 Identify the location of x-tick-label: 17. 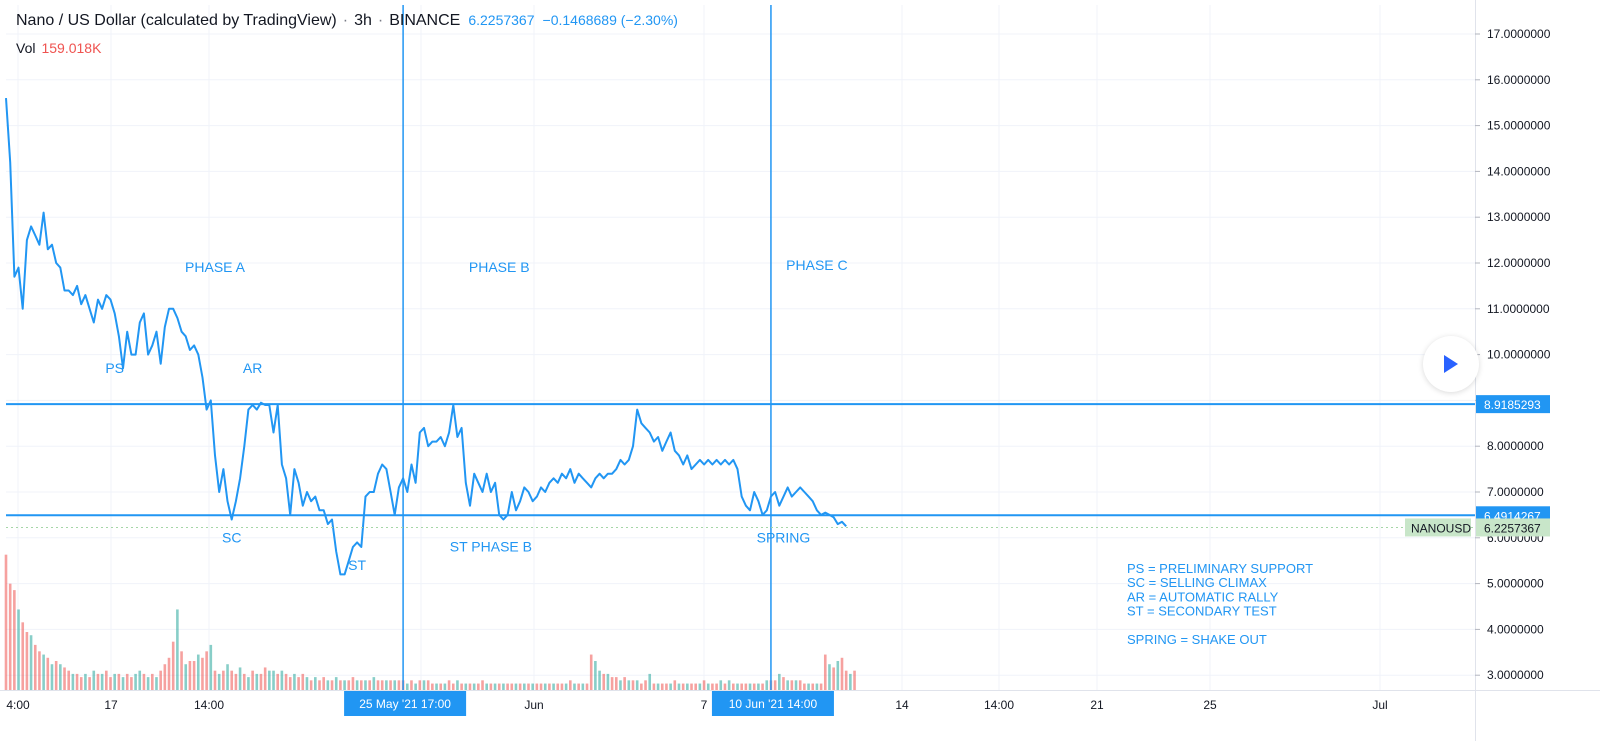
(111, 705).